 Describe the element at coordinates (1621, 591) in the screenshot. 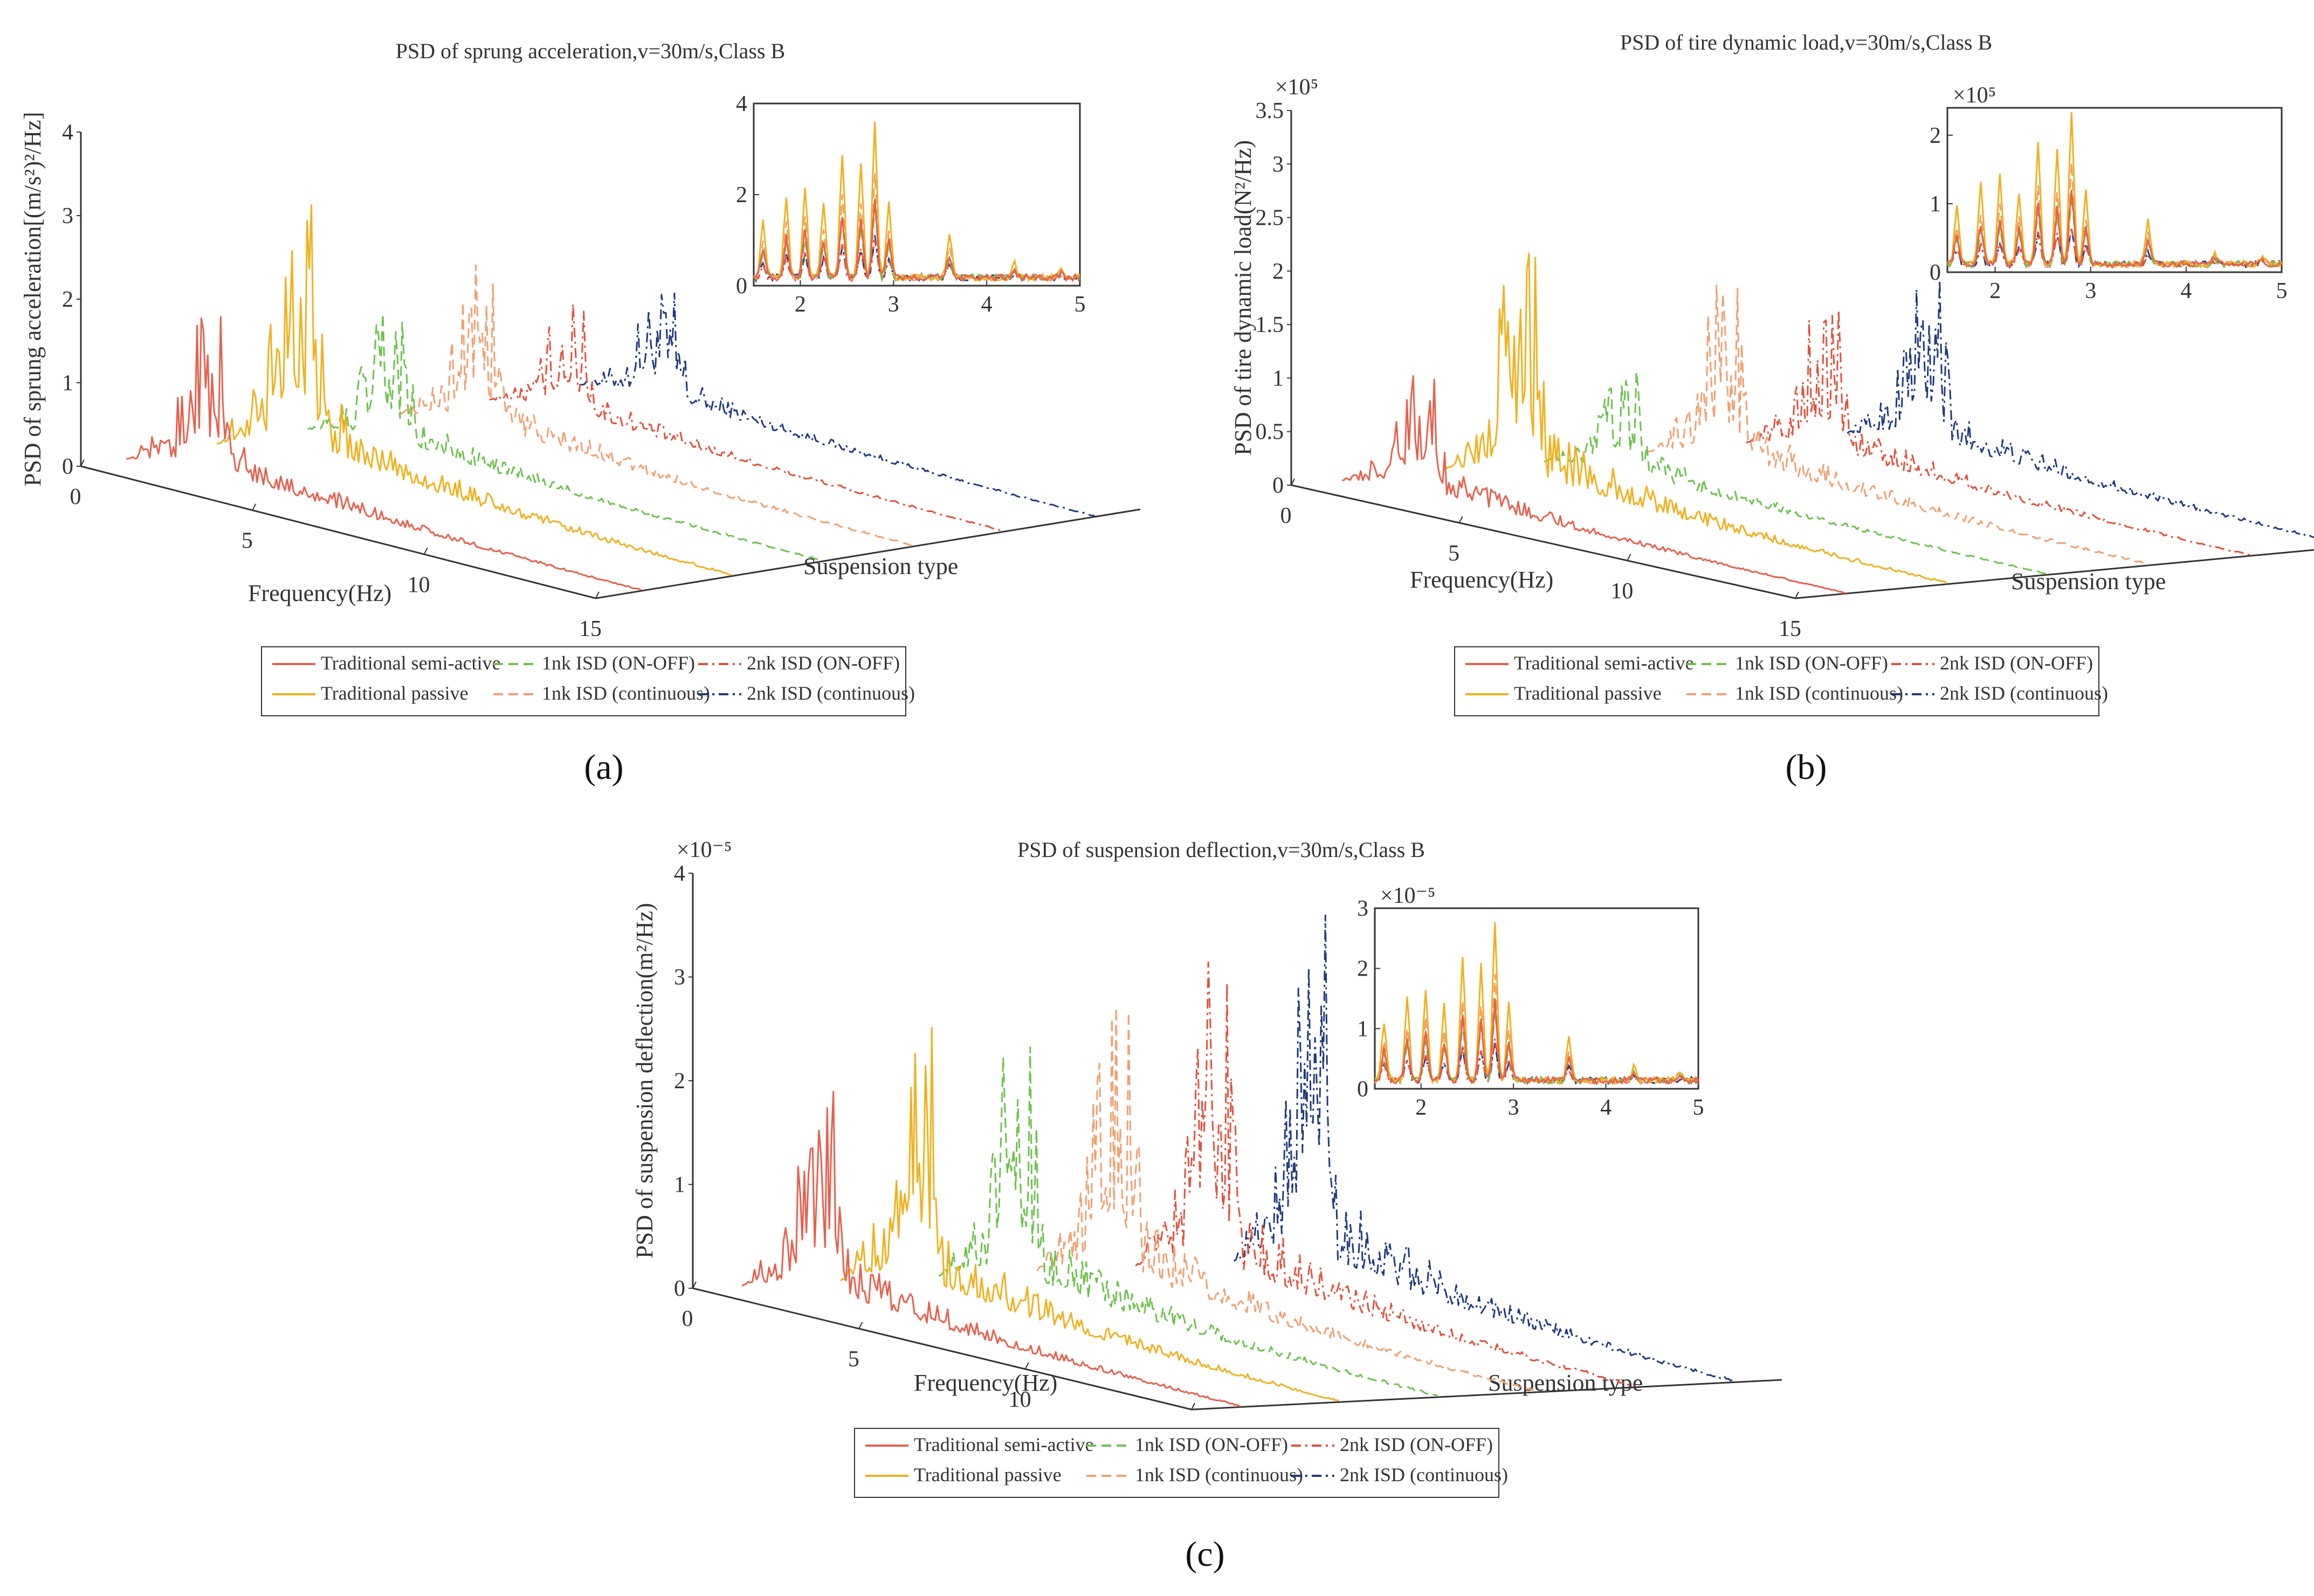

I see `x-tick-label: 10` at that location.